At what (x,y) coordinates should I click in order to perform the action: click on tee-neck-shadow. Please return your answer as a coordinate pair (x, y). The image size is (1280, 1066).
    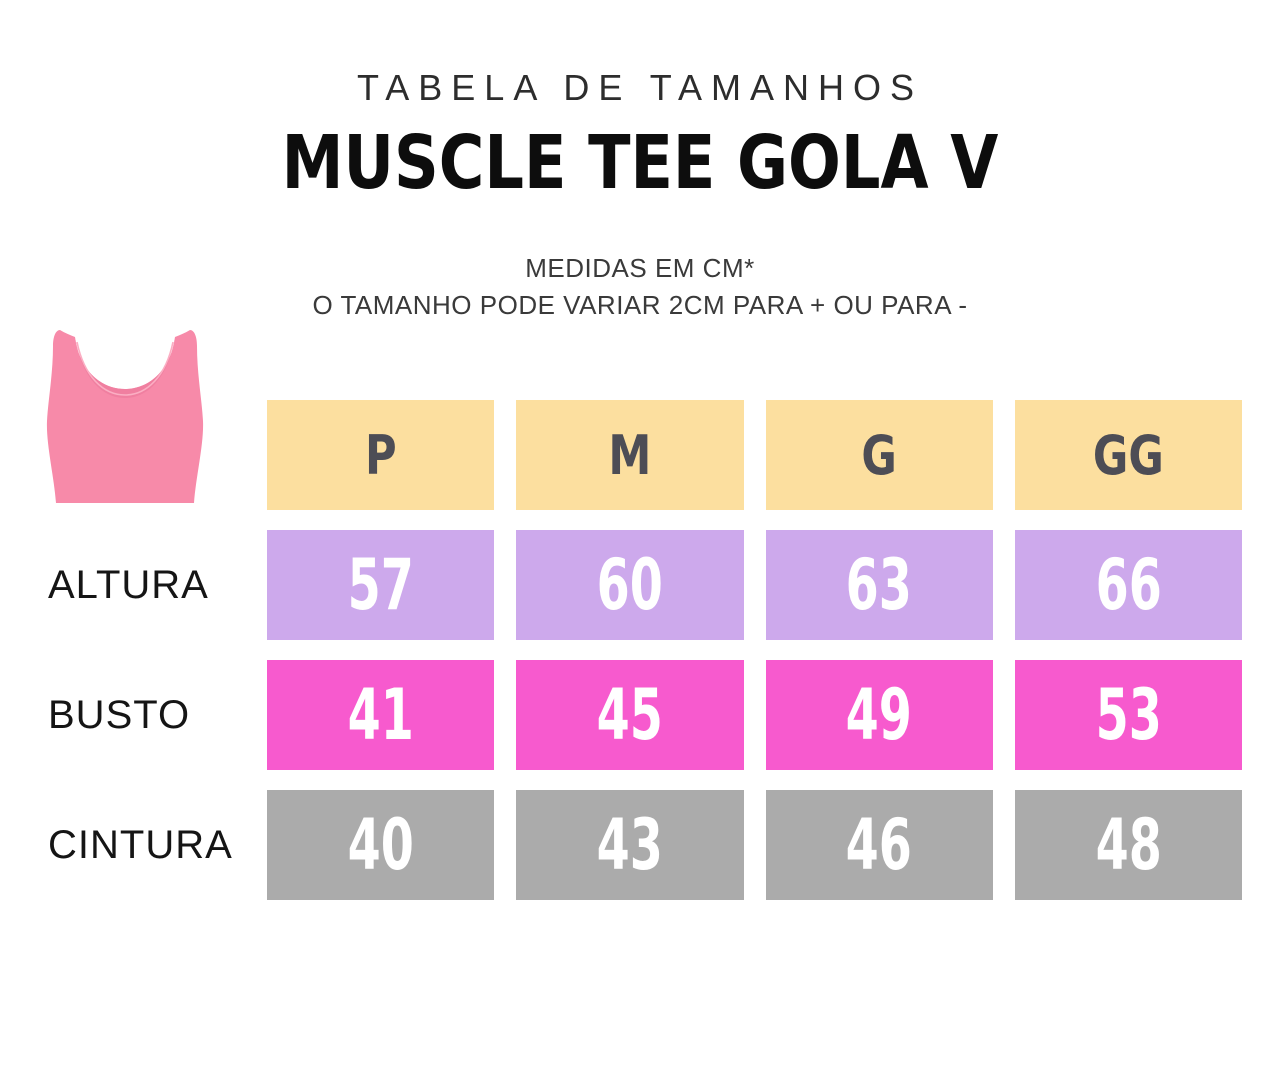
    Looking at the image, I should click on (125, 367).